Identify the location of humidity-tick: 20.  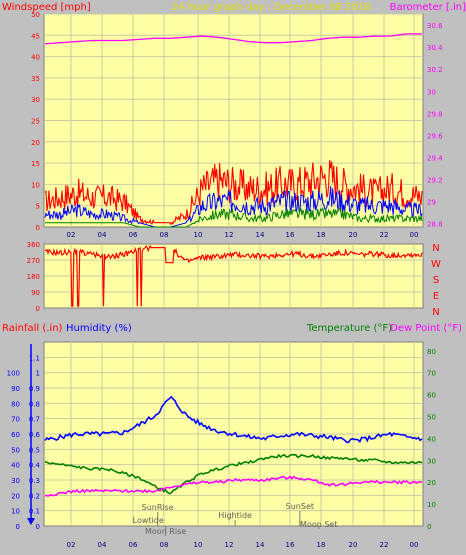
(15, 496).